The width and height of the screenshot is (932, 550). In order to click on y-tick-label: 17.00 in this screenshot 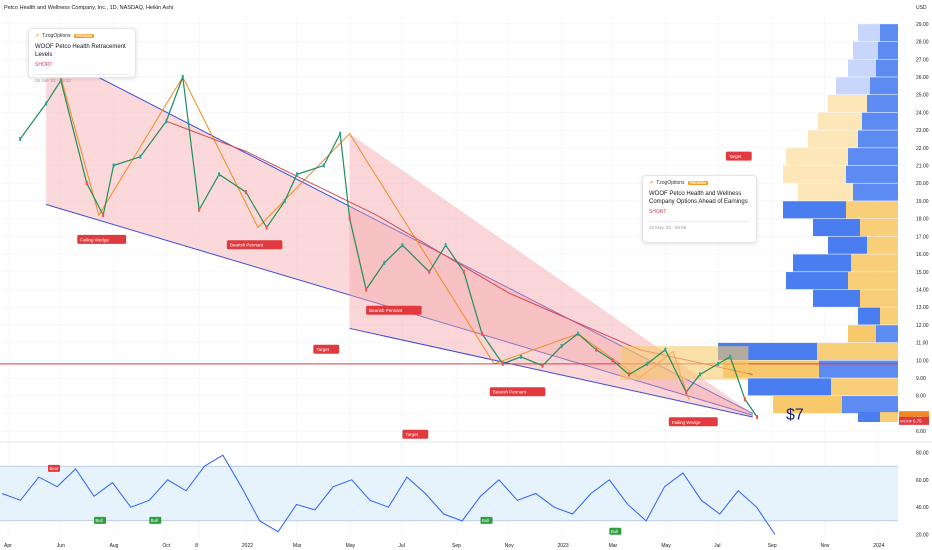, I will do `click(922, 237)`.